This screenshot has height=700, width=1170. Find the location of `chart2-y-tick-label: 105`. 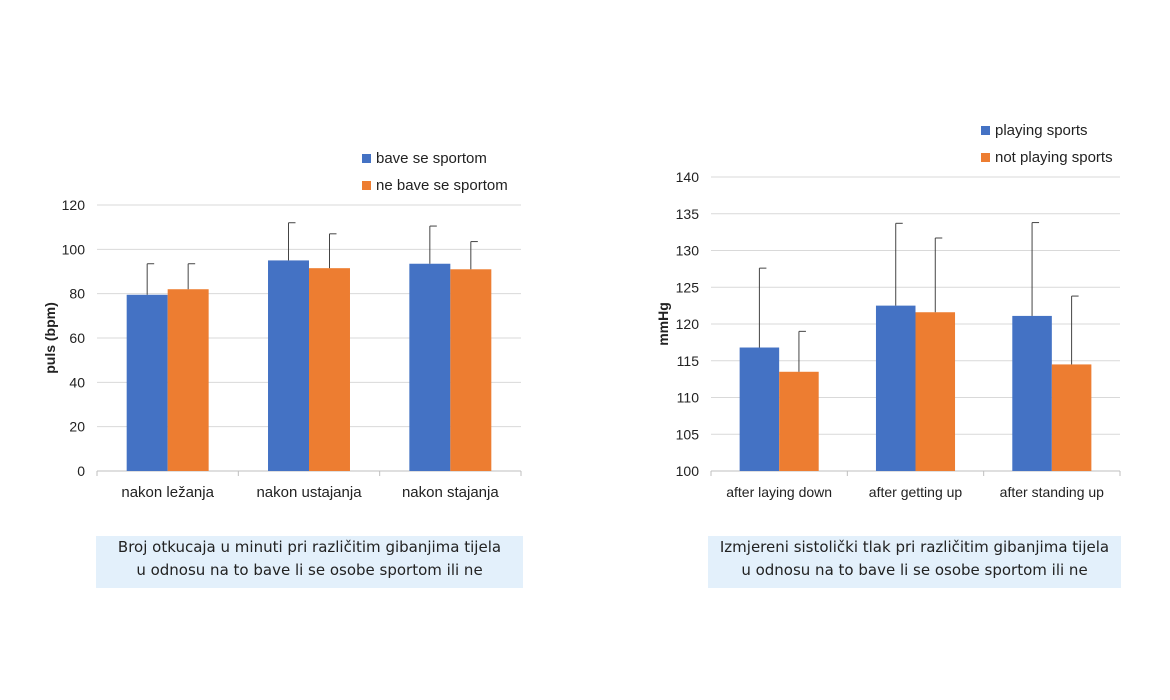

chart2-y-tick-label: 105 is located at coordinates (688, 434).